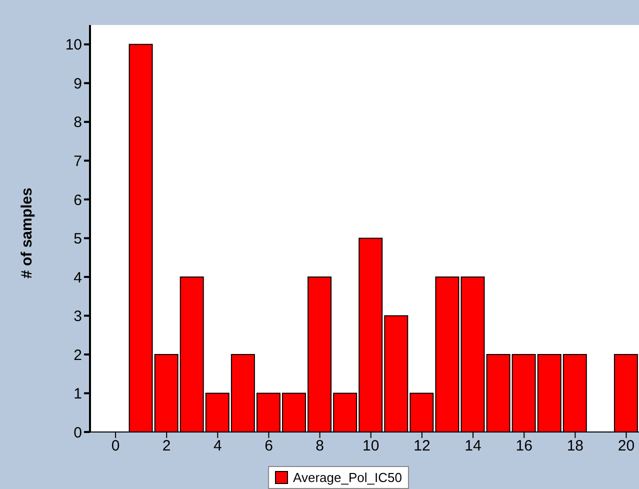  I want to click on y-tick-label: 0, so click(78, 433).